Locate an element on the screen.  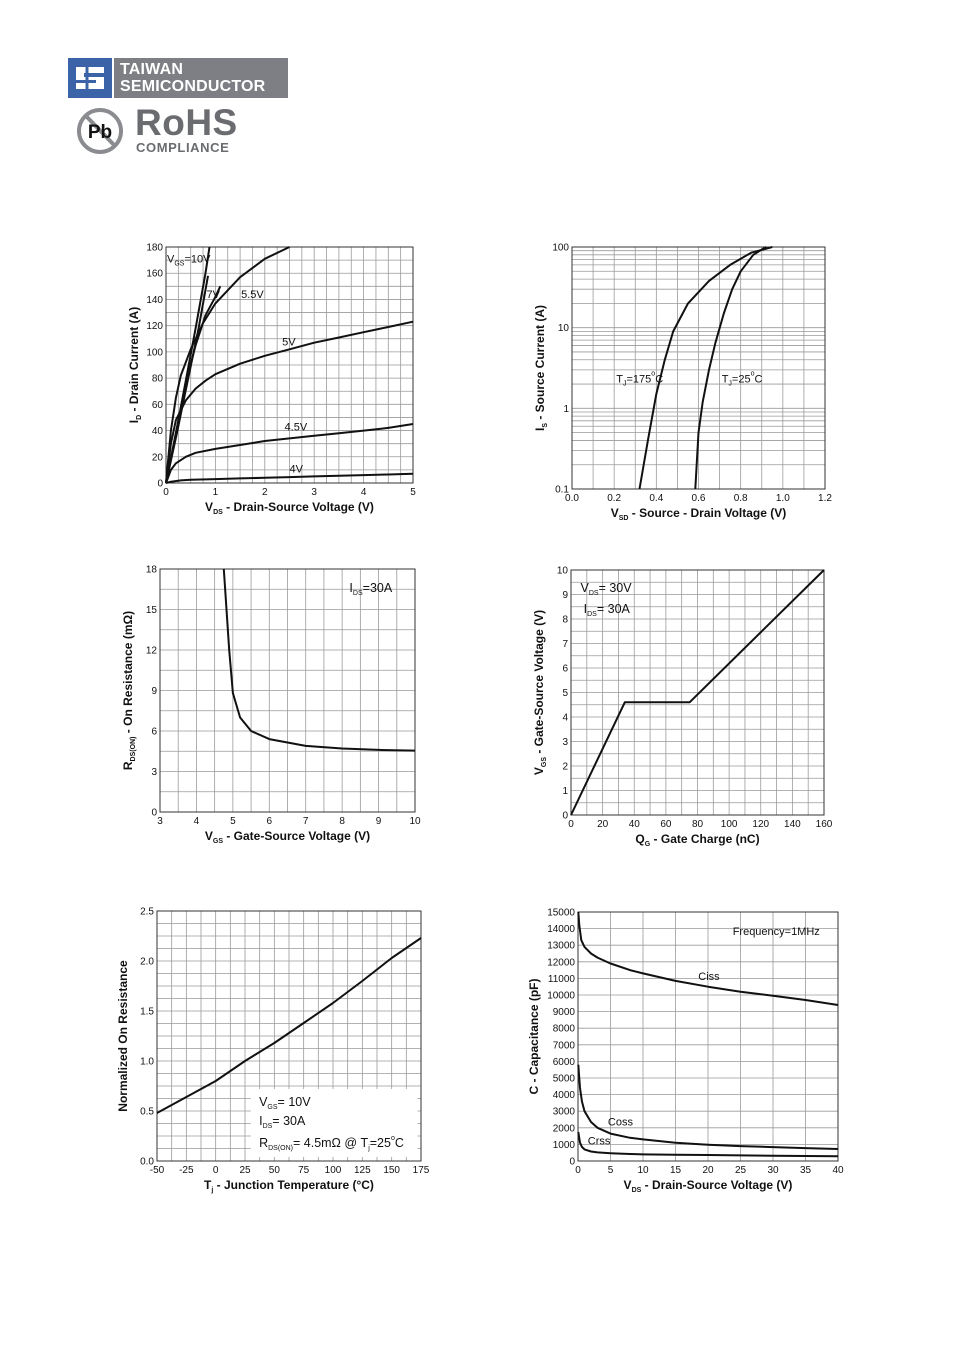
x-tick-label: 30 is located at coordinates (773, 1170).